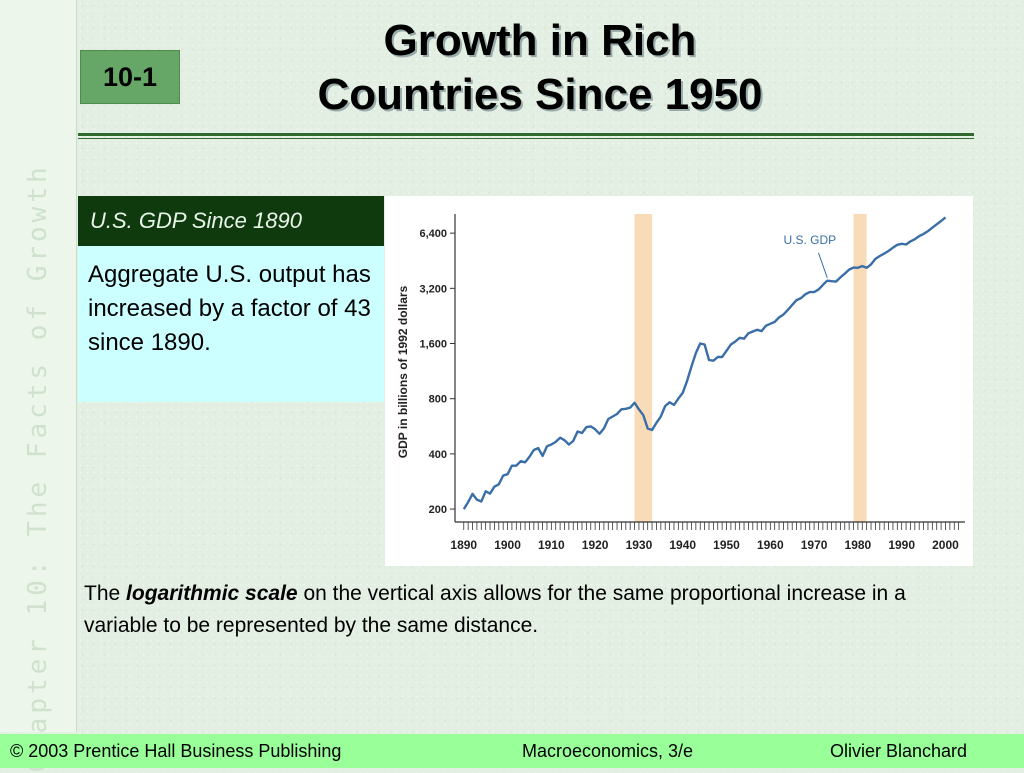 The height and width of the screenshot is (773, 1024). What do you see at coordinates (231, 221) in the screenshot?
I see `section-subhead: U.S. GDP Since 1890` at bounding box center [231, 221].